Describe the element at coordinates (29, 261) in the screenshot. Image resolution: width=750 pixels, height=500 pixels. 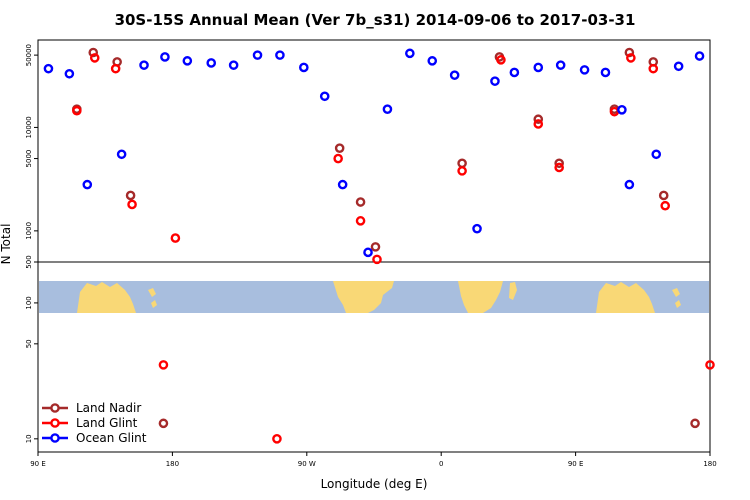
I see `y-tick-label: 500` at that location.